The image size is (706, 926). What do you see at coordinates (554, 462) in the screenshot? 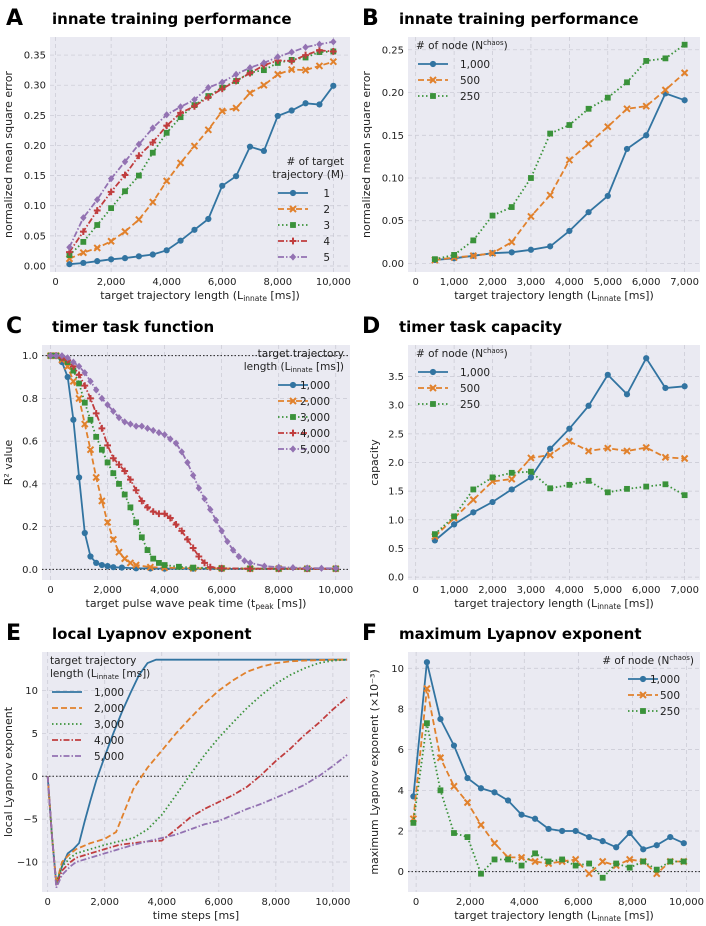
I see `panel-d-plot-area` at bounding box center [554, 462].